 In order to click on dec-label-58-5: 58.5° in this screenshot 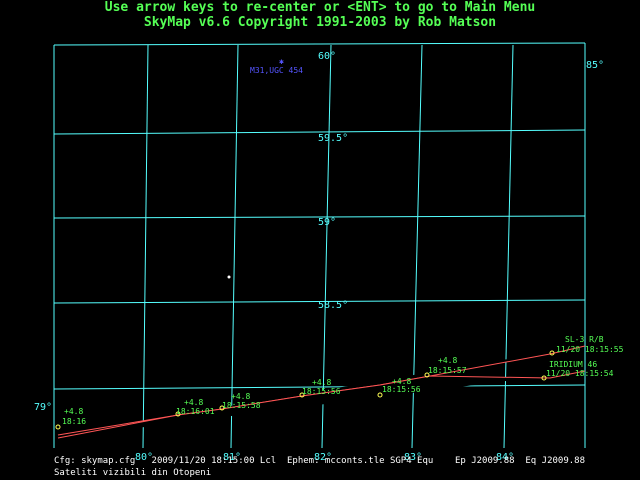, I will do `click(333, 305)`.